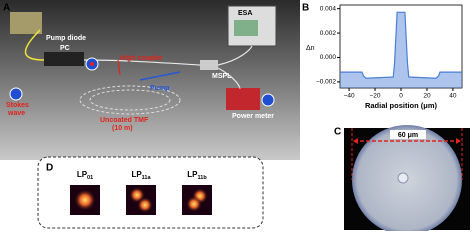 This screenshot has height=240, width=474. What do you see at coordinates (246, 28) in the screenshot?
I see `esa-screen` at bounding box center [246, 28].